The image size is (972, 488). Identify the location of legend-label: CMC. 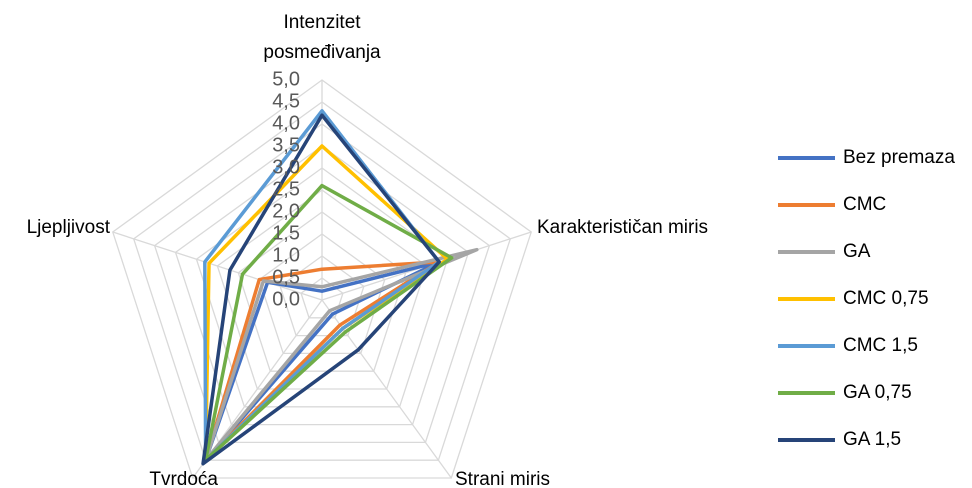
(864, 204).